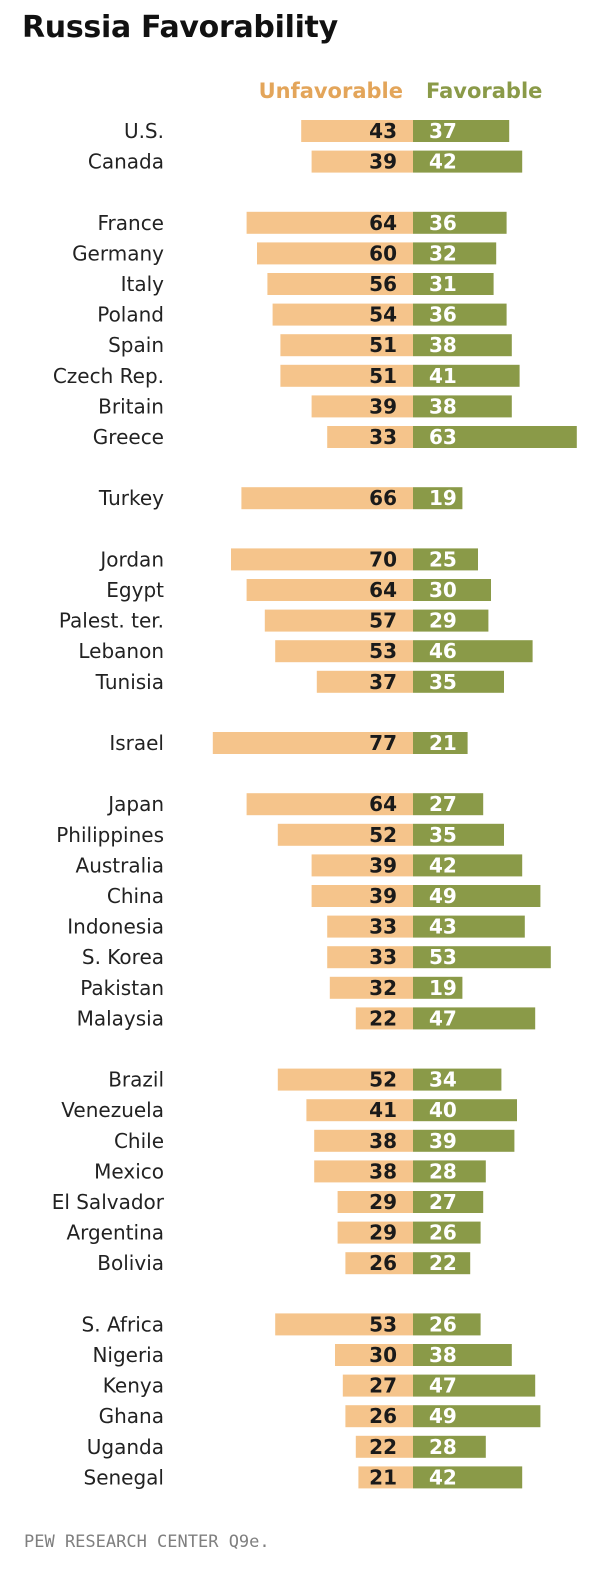 This screenshot has height=1573, width=600. I want to click on value-unfavorable: 21, so click(383, 1477).